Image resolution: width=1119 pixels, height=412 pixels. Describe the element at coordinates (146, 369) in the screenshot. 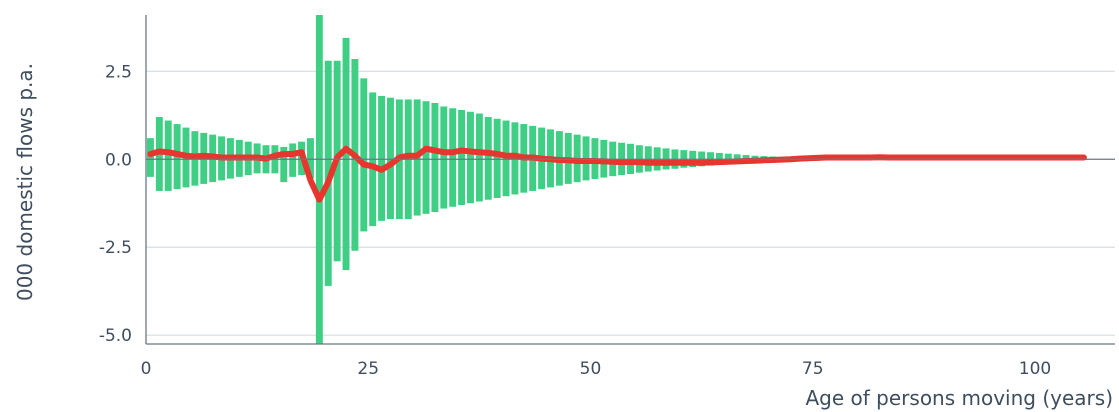

I see `x-tick-label: 0` at that location.